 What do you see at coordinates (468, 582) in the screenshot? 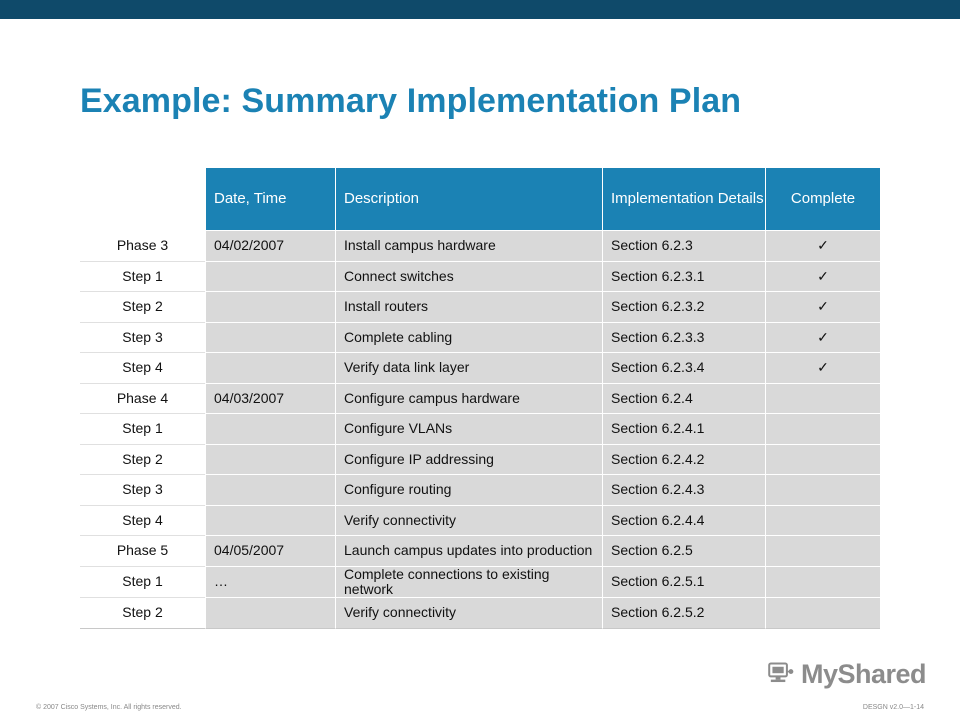
I see `row-description: Complete connections to existing network` at bounding box center [468, 582].